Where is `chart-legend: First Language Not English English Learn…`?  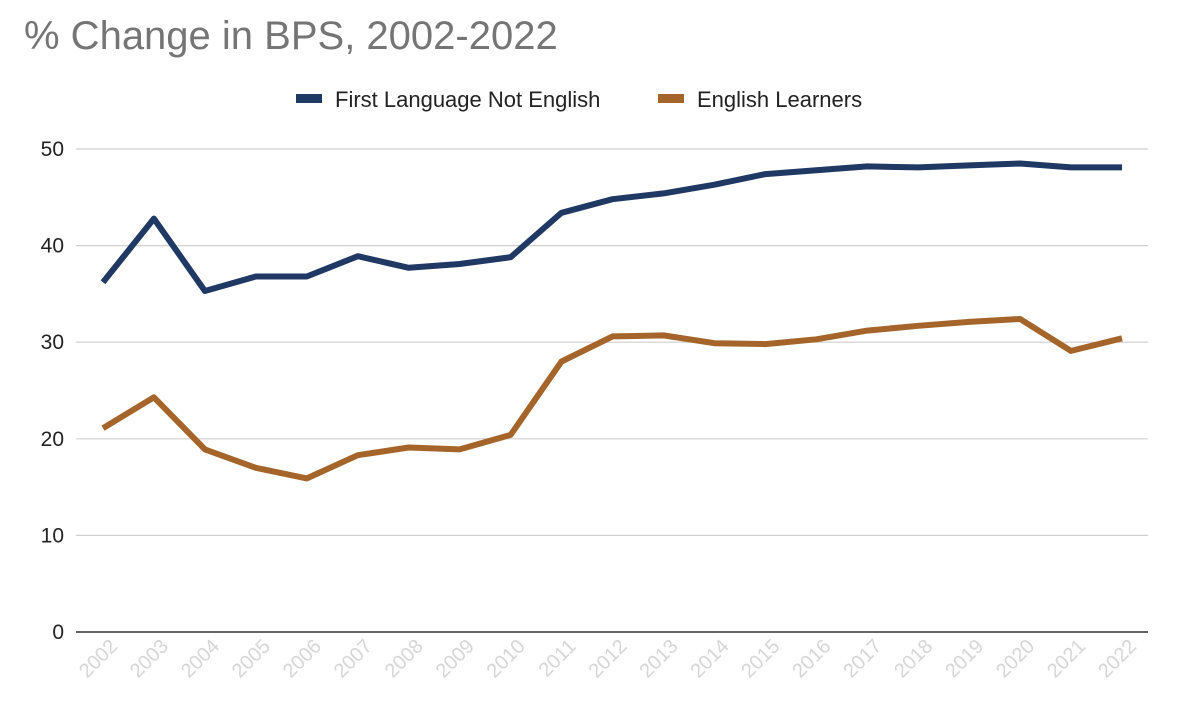
chart-legend: First Language Not English English Learn… is located at coordinates (579, 99).